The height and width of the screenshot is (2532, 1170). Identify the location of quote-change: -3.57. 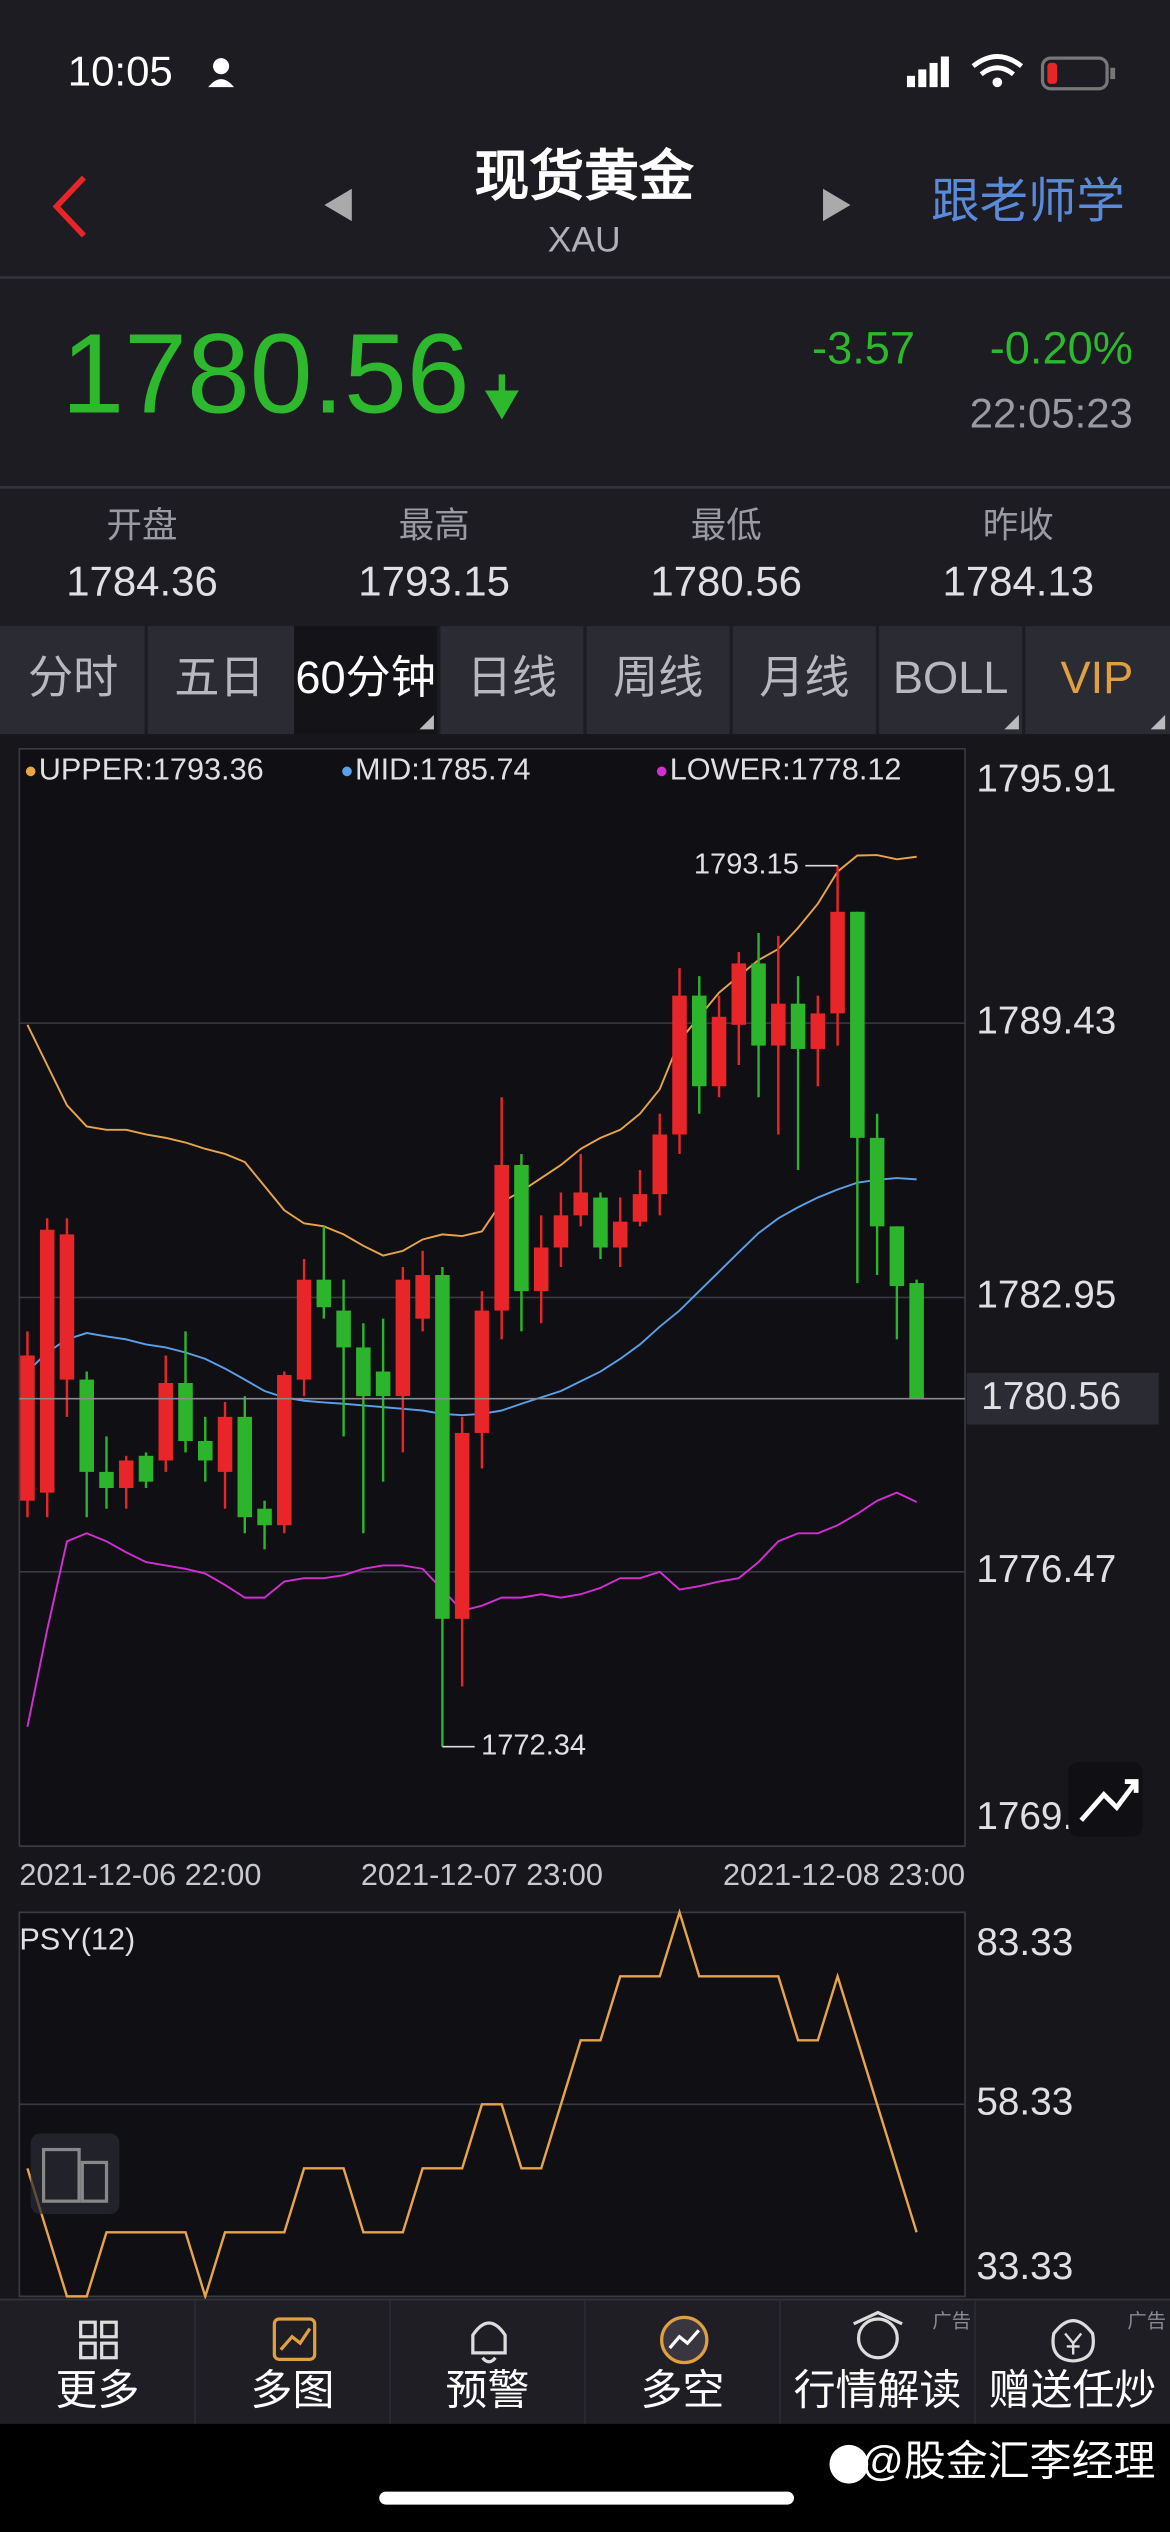
(863, 348).